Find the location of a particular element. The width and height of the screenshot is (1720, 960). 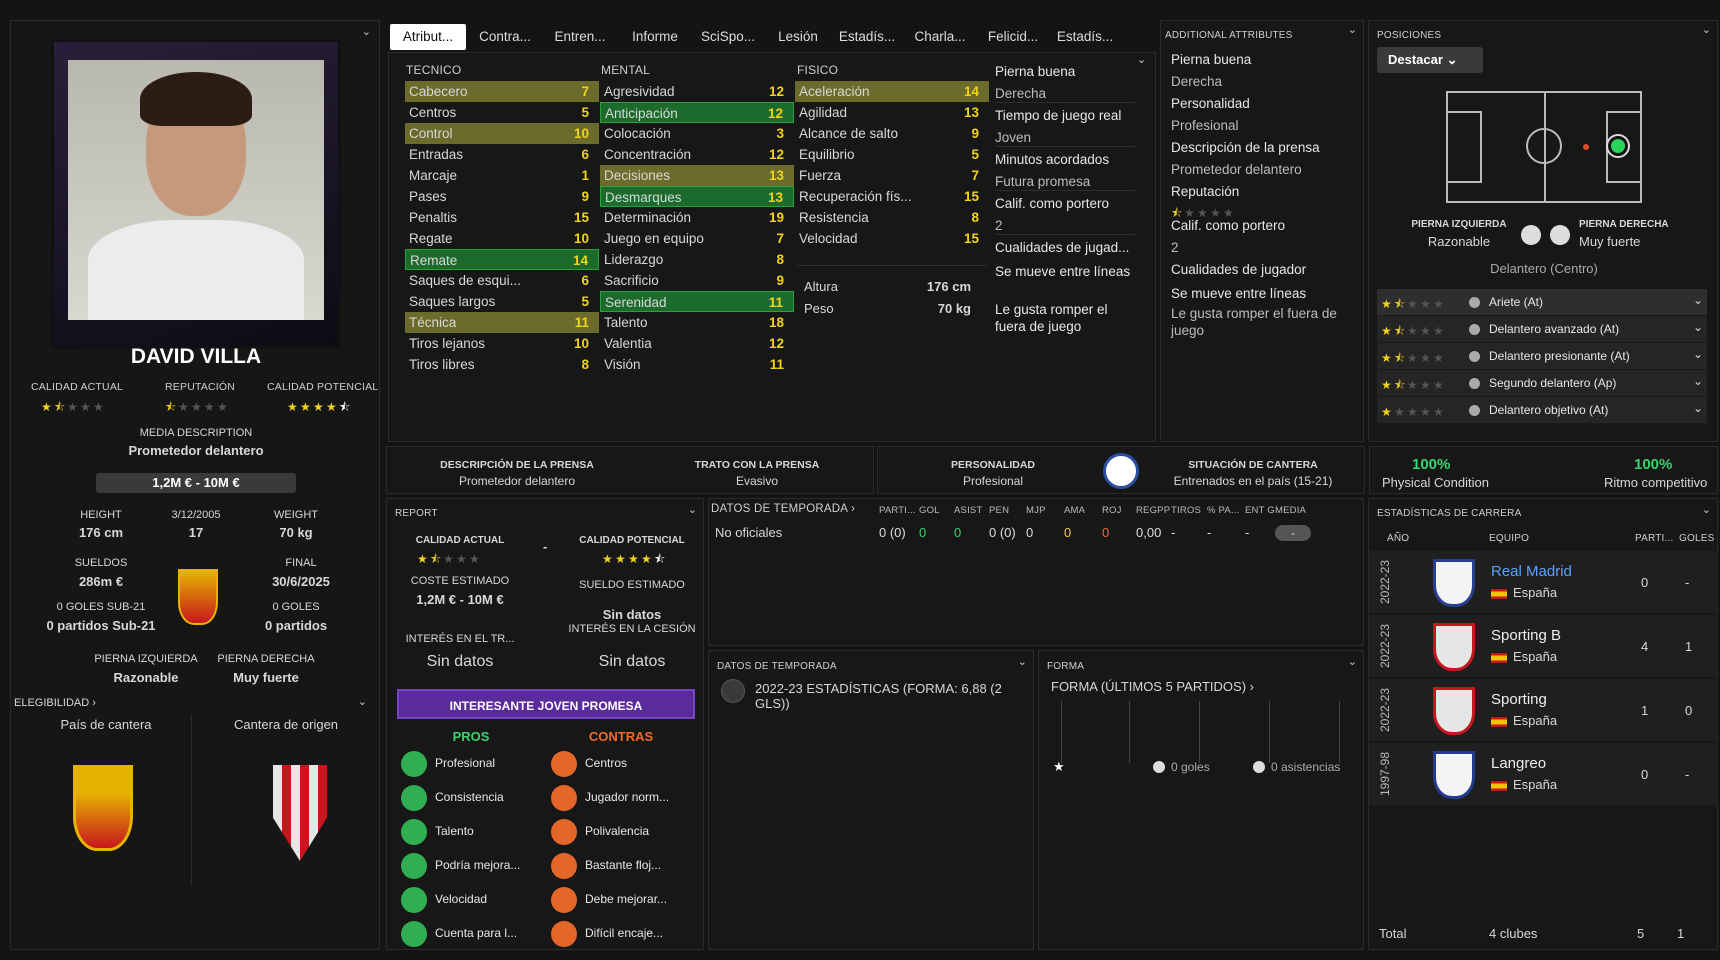

club-name: Real Madrid is located at coordinates (1531, 571).